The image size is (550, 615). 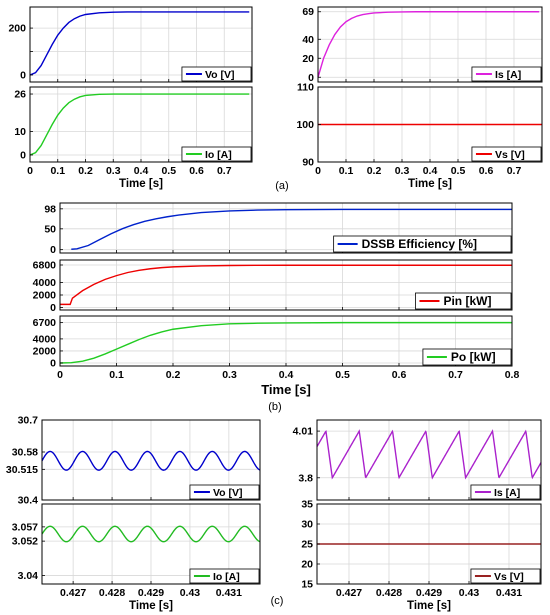 What do you see at coordinates (291, 229) in the screenshot?
I see `series-line-b1` at bounding box center [291, 229].